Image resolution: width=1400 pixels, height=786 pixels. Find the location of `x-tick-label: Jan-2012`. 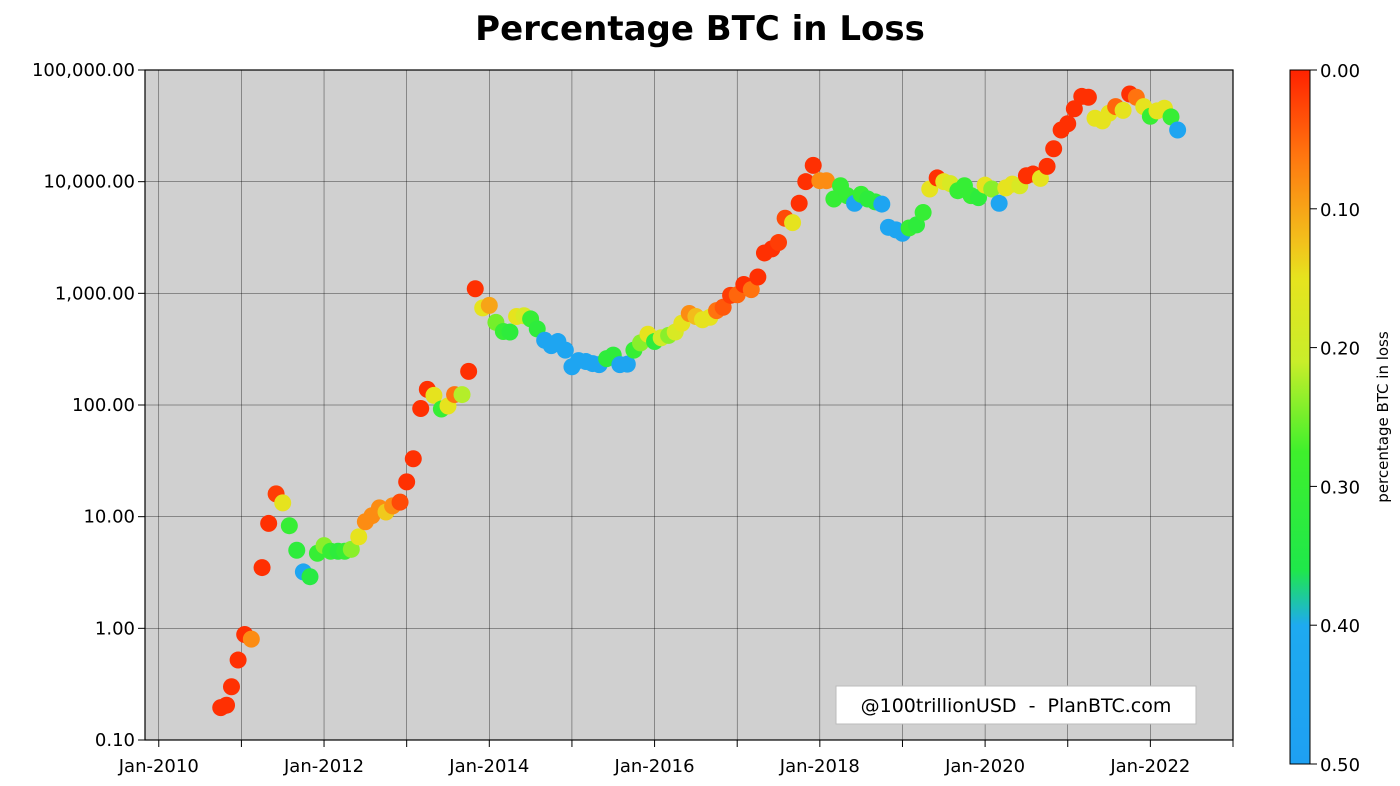

x-tick-label: Jan-2012 is located at coordinates (323, 766).